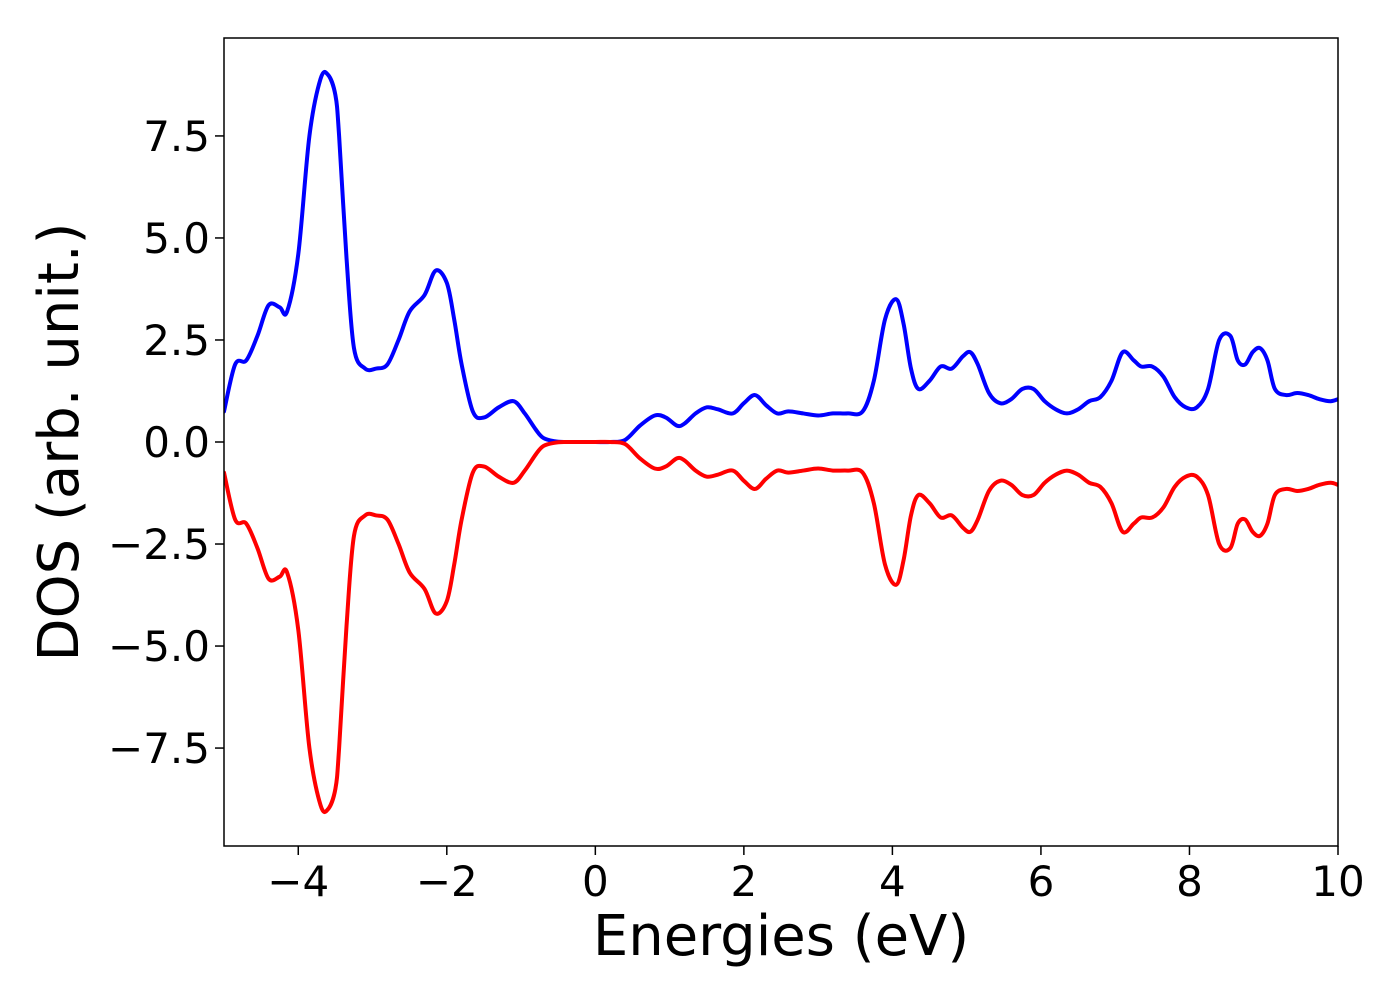  I want to click on x-tick-label: 8, so click(1189, 881).